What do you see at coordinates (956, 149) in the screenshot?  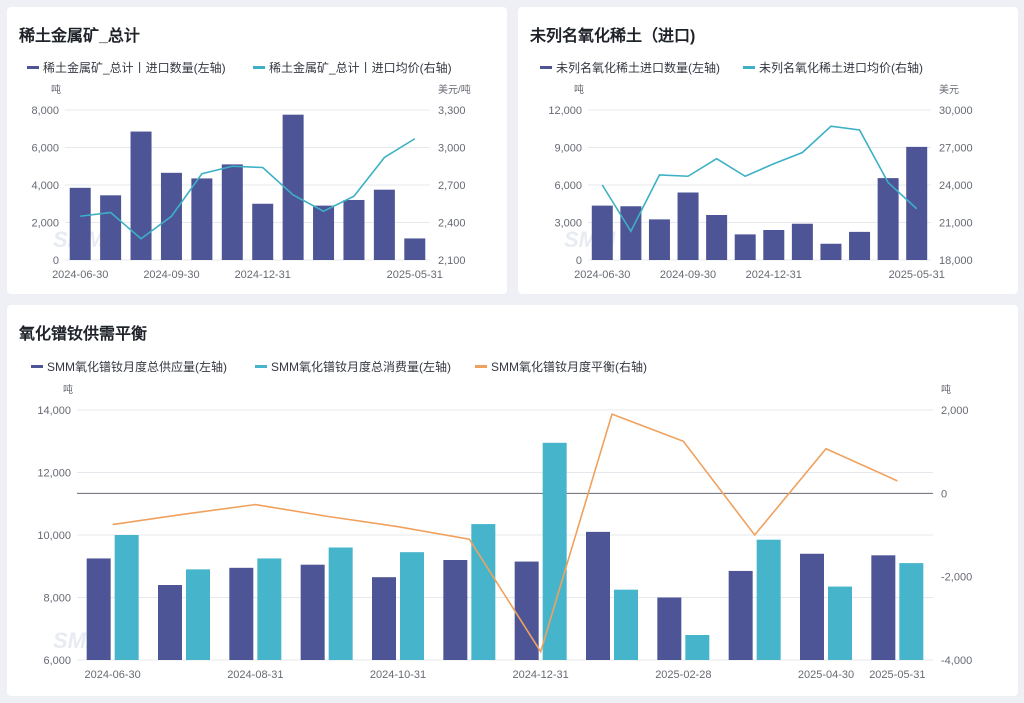 I see `y-right-tick-label: 27,000` at bounding box center [956, 149].